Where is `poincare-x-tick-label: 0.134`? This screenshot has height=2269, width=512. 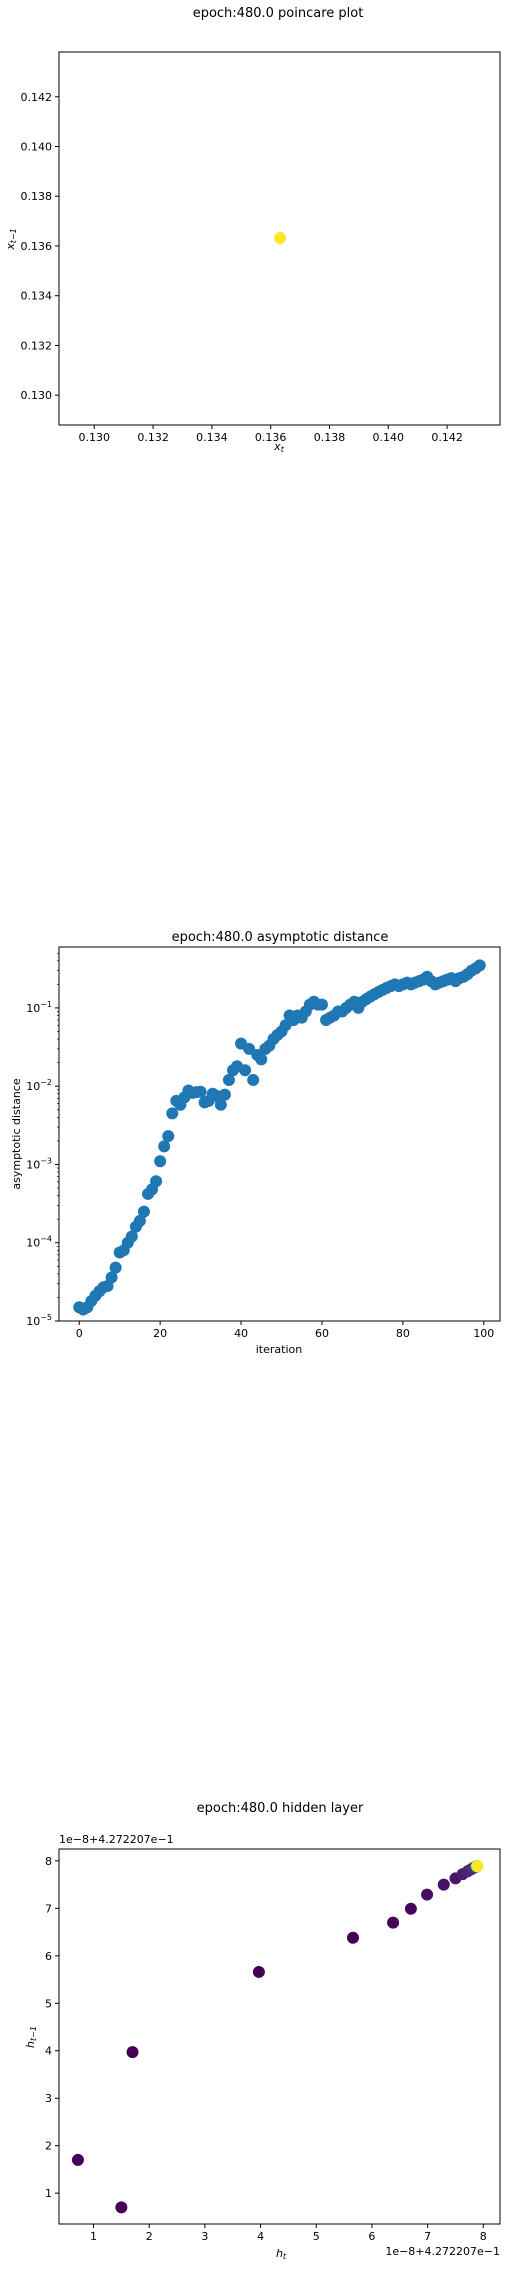 poincare-x-tick-label: 0.134 is located at coordinates (212, 437).